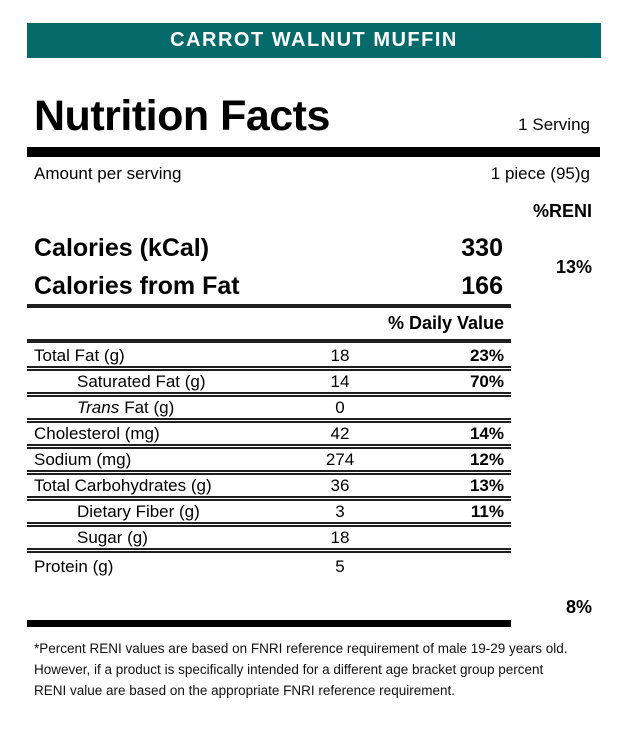 The width and height of the screenshot is (639, 736). I want to click on nutrient-value: 36, so click(340, 485).